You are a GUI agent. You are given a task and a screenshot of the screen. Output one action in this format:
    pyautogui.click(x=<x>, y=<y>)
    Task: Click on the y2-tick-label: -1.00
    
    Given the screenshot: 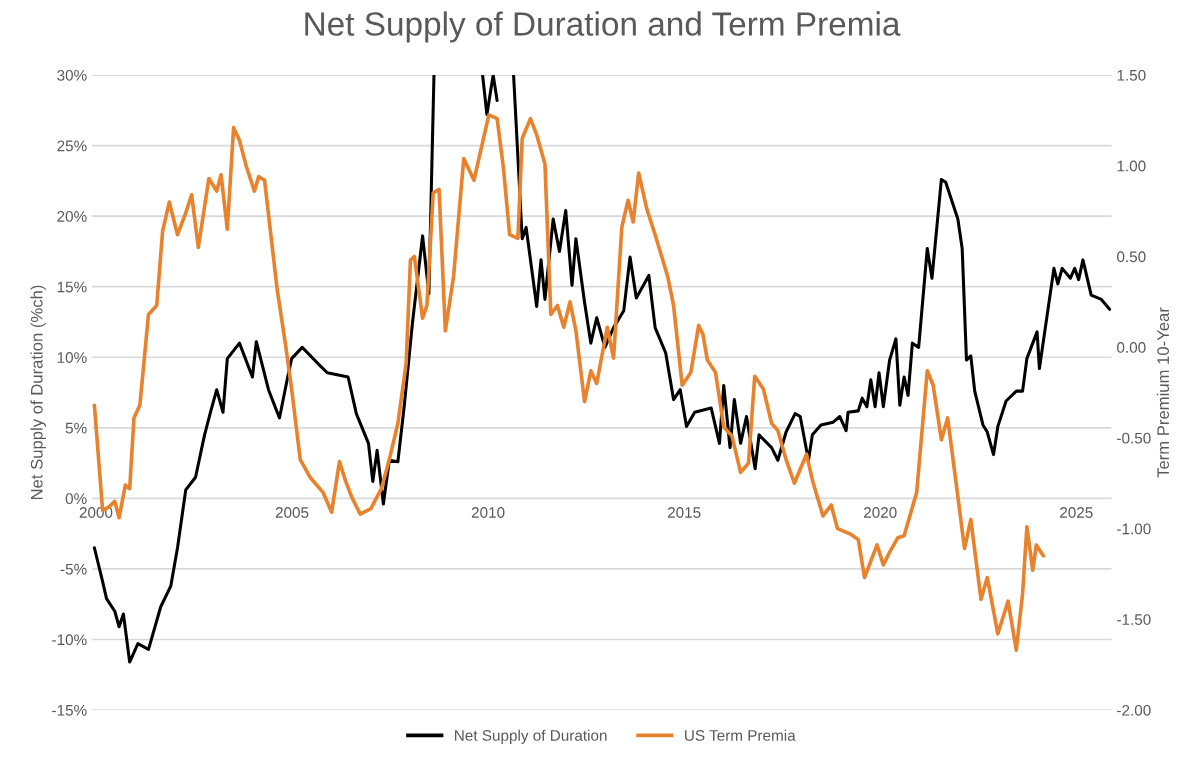 What is the action you would take?
    pyautogui.click(x=1134, y=529)
    